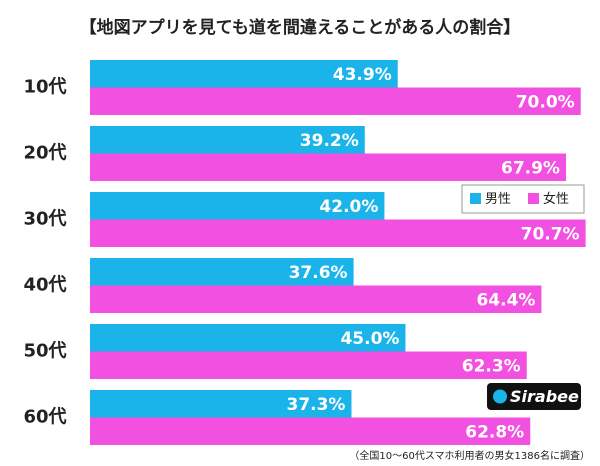  What do you see at coordinates (523, 199) in the screenshot?
I see `legend-box` at bounding box center [523, 199].